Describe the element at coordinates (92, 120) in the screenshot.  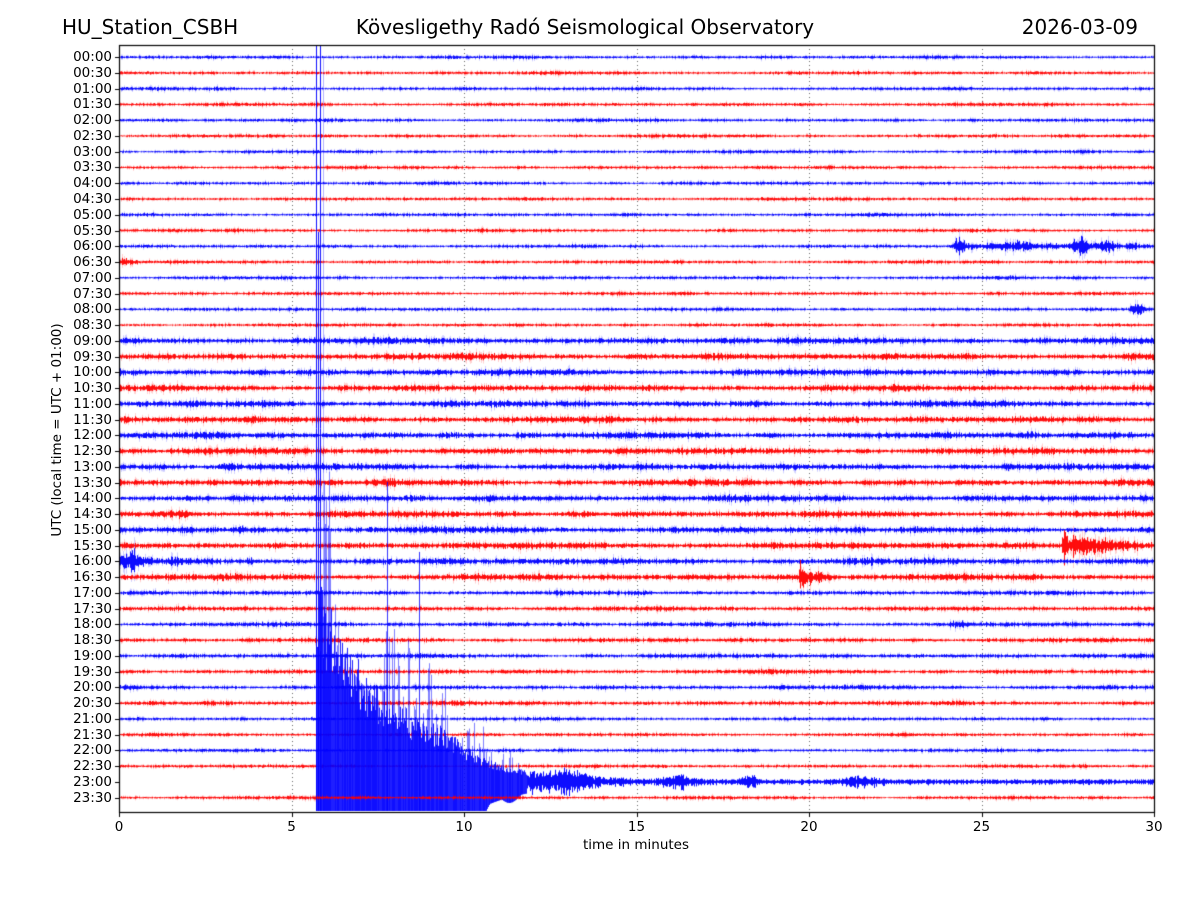
I see `y-axis-tick-label: 02:00` at that location.